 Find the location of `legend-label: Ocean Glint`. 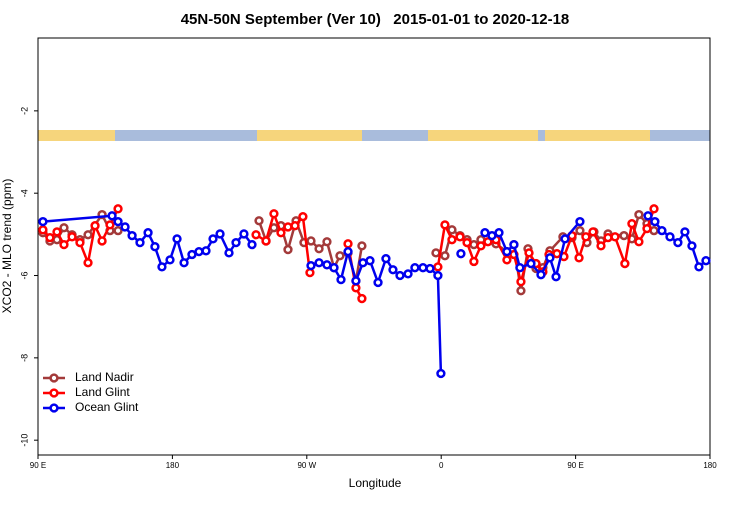

legend-label: Ocean Glint is located at coordinates (107, 407).